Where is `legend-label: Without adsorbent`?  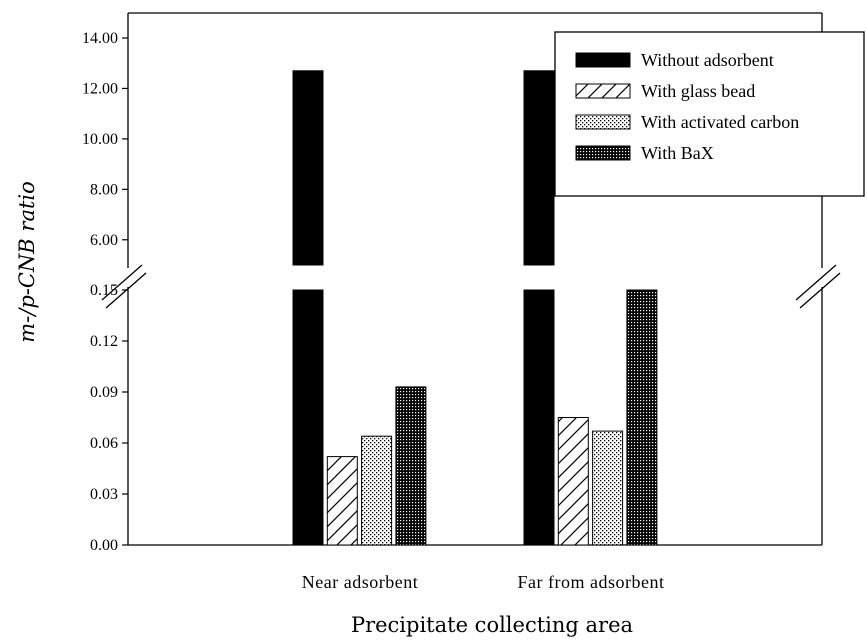 legend-label: Without adsorbent is located at coordinates (707, 60).